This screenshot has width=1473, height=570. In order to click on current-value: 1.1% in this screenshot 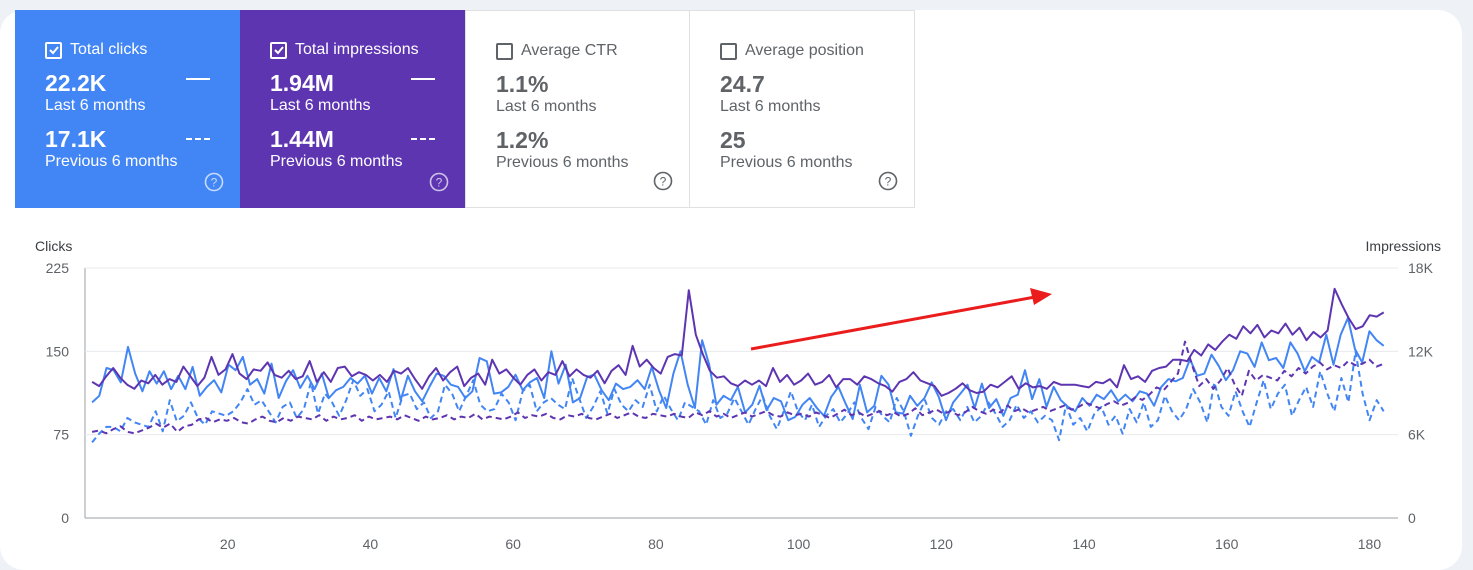, I will do `click(522, 84)`.